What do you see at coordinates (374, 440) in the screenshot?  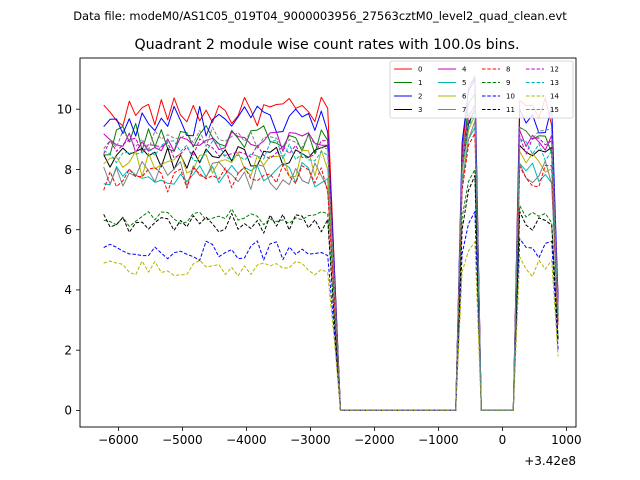 I see `x-tick-label: −2000` at bounding box center [374, 440].